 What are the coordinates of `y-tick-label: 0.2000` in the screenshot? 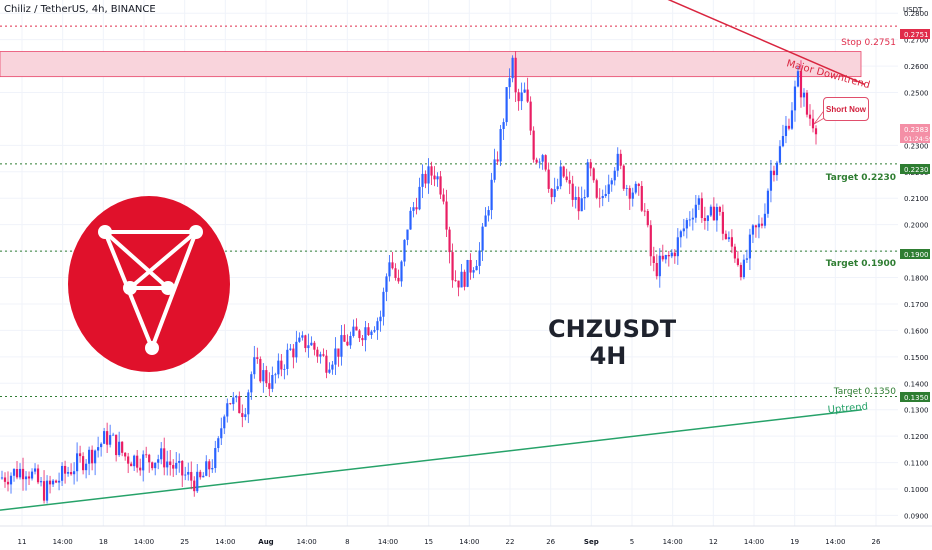 It's located at (916, 226).